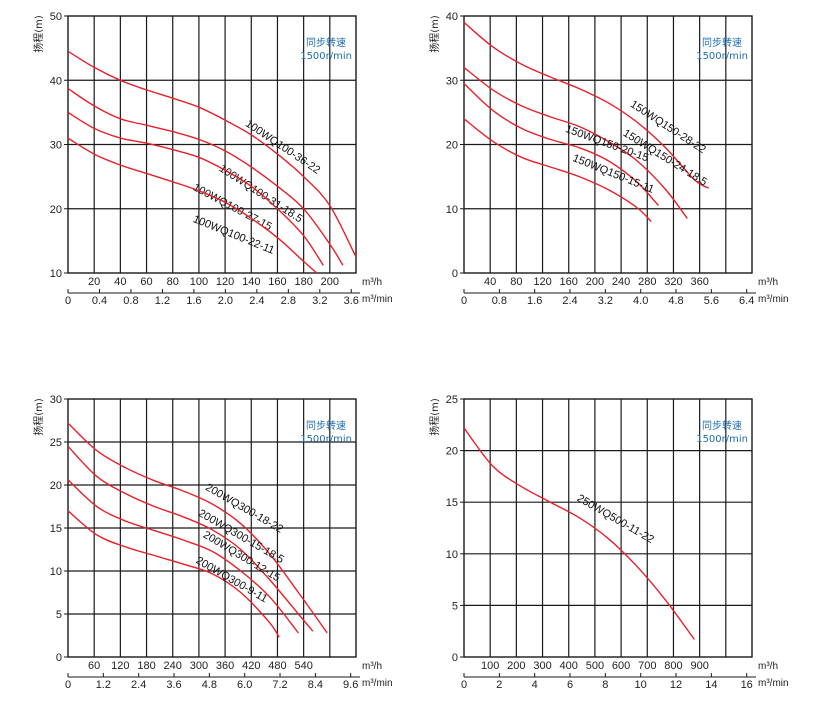  Describe the element at coordinates (711, 685) in the screenshot. I see `secondary-tick-label: 14` at that location.